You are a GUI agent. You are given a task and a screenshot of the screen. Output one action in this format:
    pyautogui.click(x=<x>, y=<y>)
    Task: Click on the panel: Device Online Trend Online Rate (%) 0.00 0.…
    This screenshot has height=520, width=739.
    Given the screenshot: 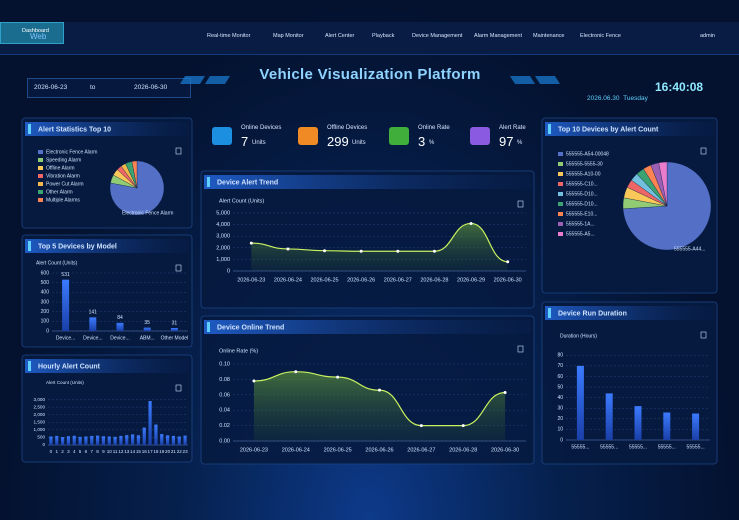 What is the action you would take?
    pyautogui.click(x=367, y=390)
    